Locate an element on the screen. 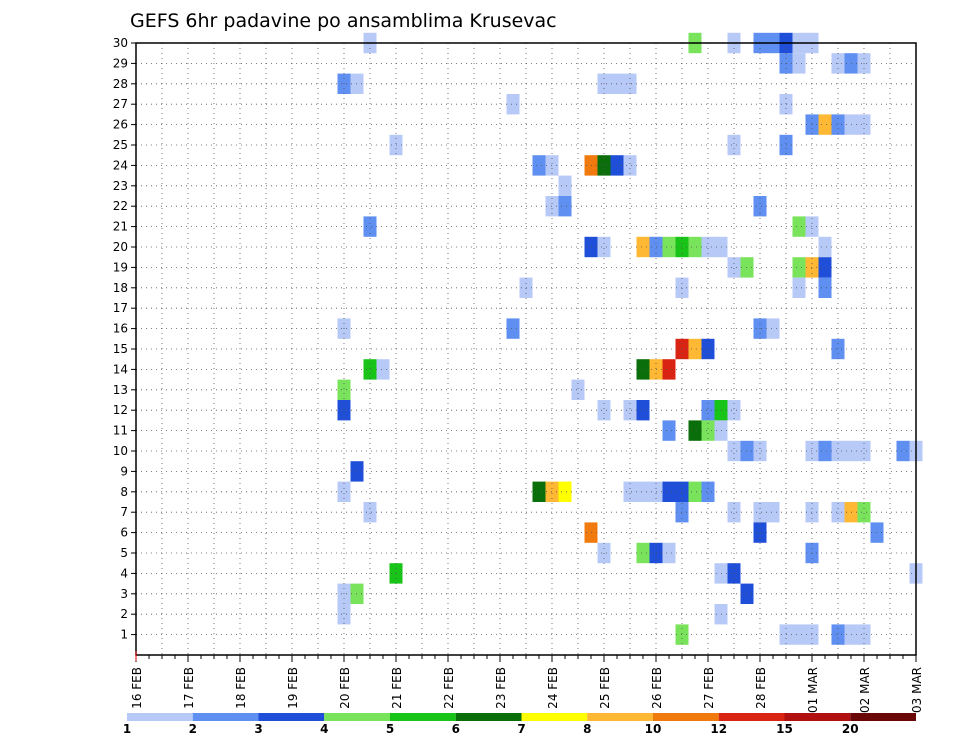  y-tick-label: 8 is located at coordinates (124, 492).